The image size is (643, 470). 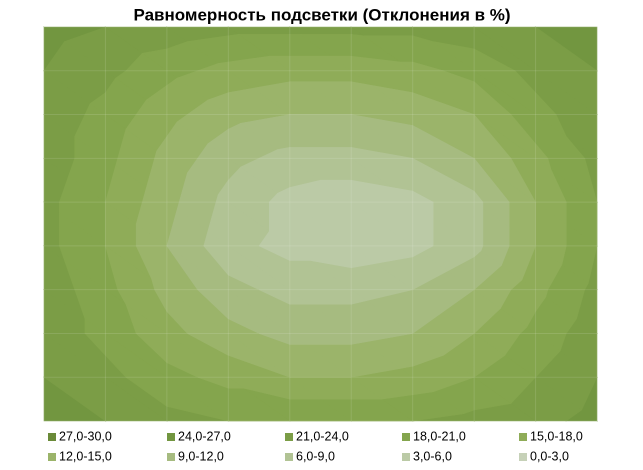 What do you see at coordinates (204, 436) in the screenshot?
I see `legend-label: 24,0-27,0` at bounding box center [204, 436].